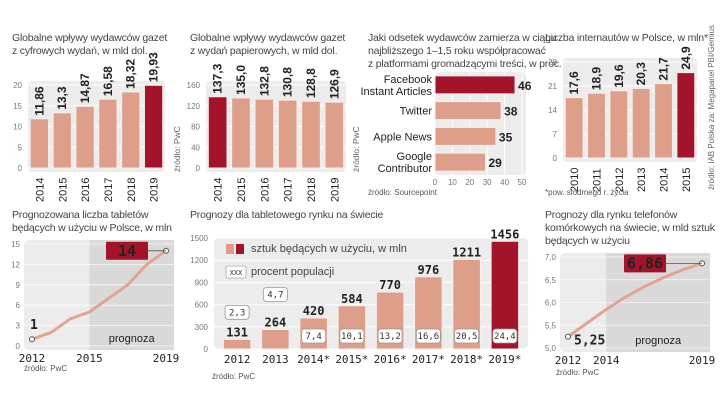 Image resolution: width=720 pixels, height=406 pixels. I want to click on category-label: Apple News, so click(402, 137).